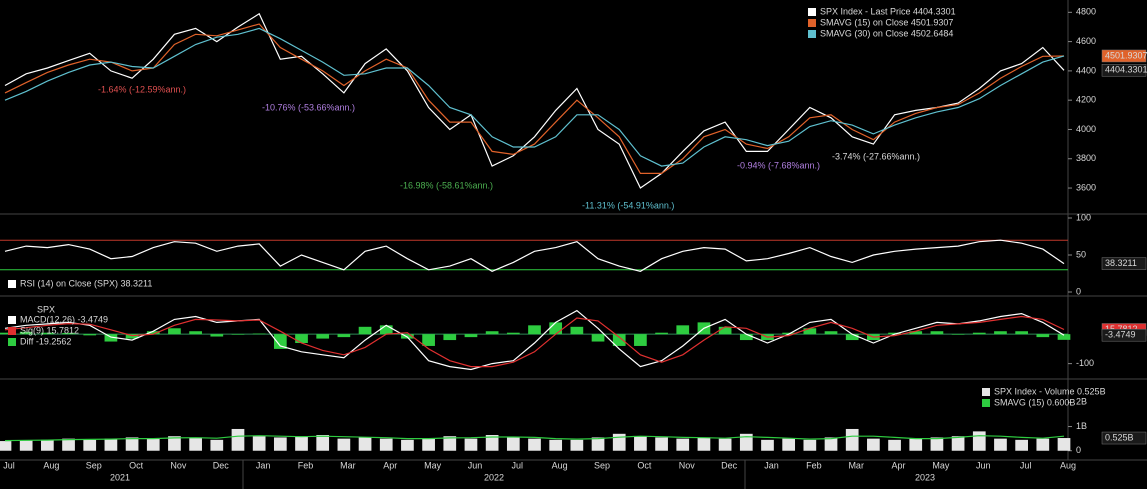 The height and width of the screenshot is (489, 1147). I want to click on value-box-label: 15.7812, so click(1121, 329).